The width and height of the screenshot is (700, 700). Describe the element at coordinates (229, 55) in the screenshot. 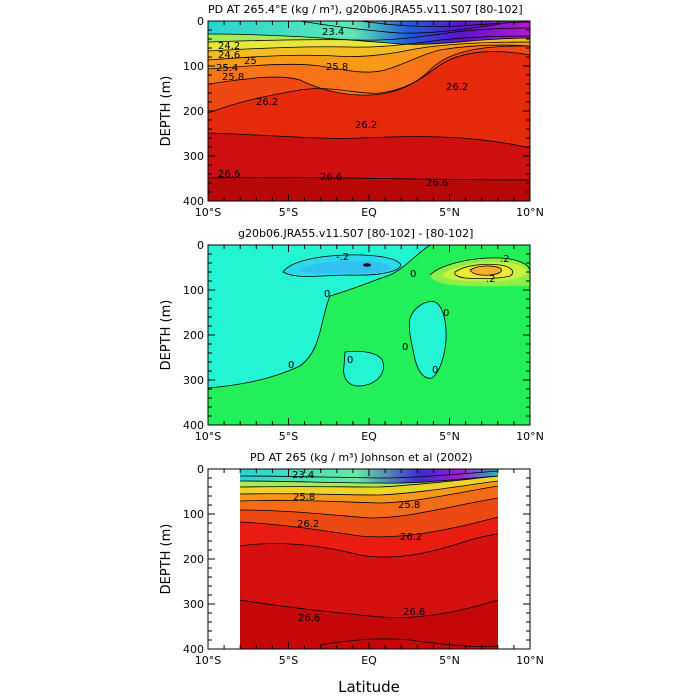

I see `p1-label-24-6: 24.6` at that location.